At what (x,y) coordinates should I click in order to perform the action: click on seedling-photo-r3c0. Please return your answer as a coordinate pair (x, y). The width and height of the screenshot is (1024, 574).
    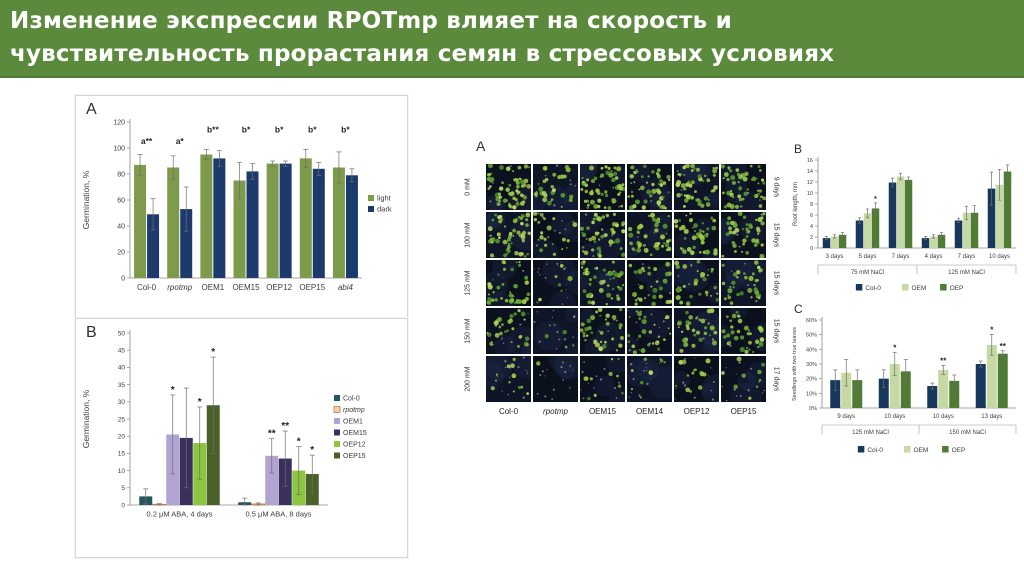
    Looking at the image, I should click on (508, 331).